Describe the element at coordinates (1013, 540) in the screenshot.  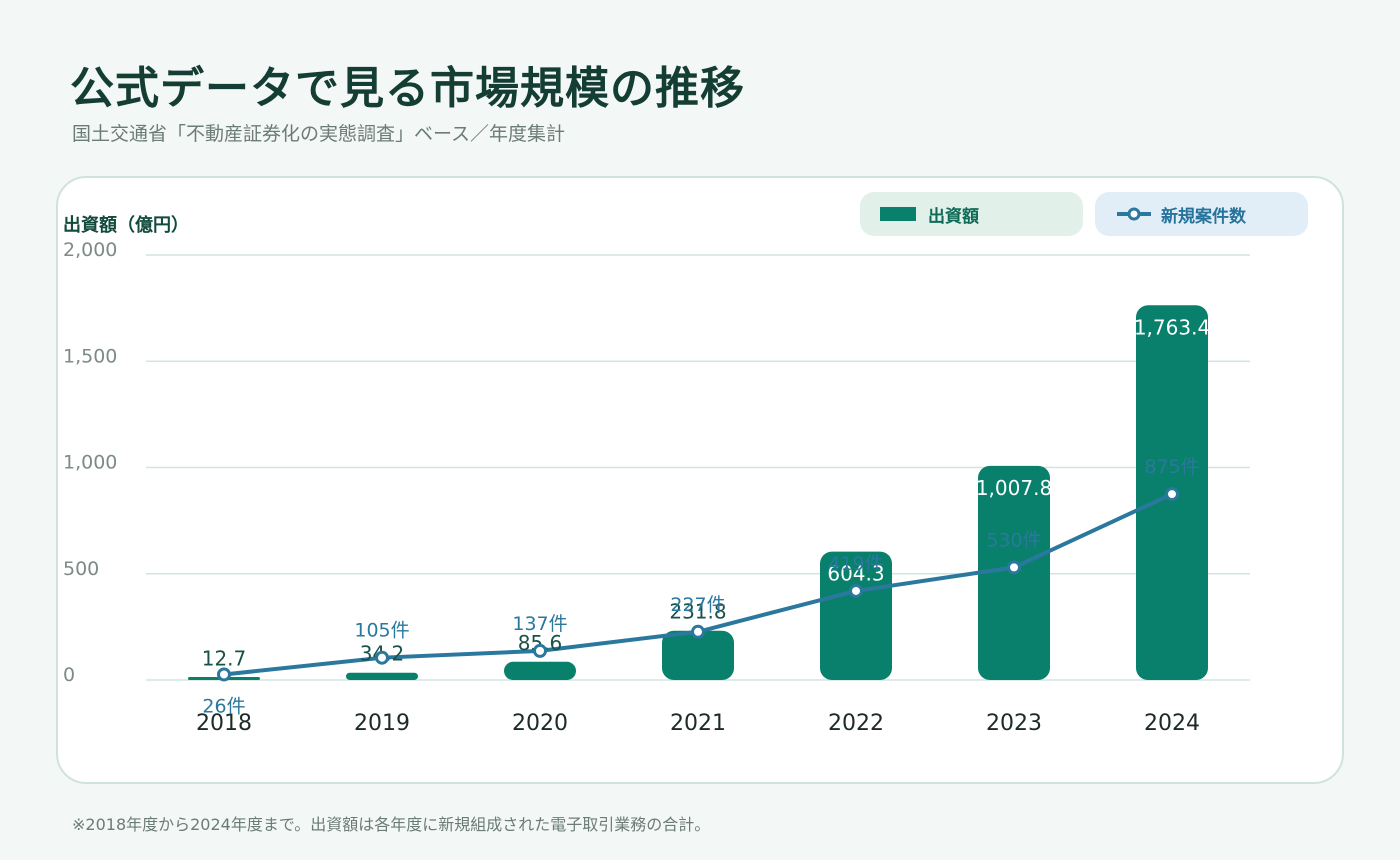
I see `point-label: 530件` at that location.